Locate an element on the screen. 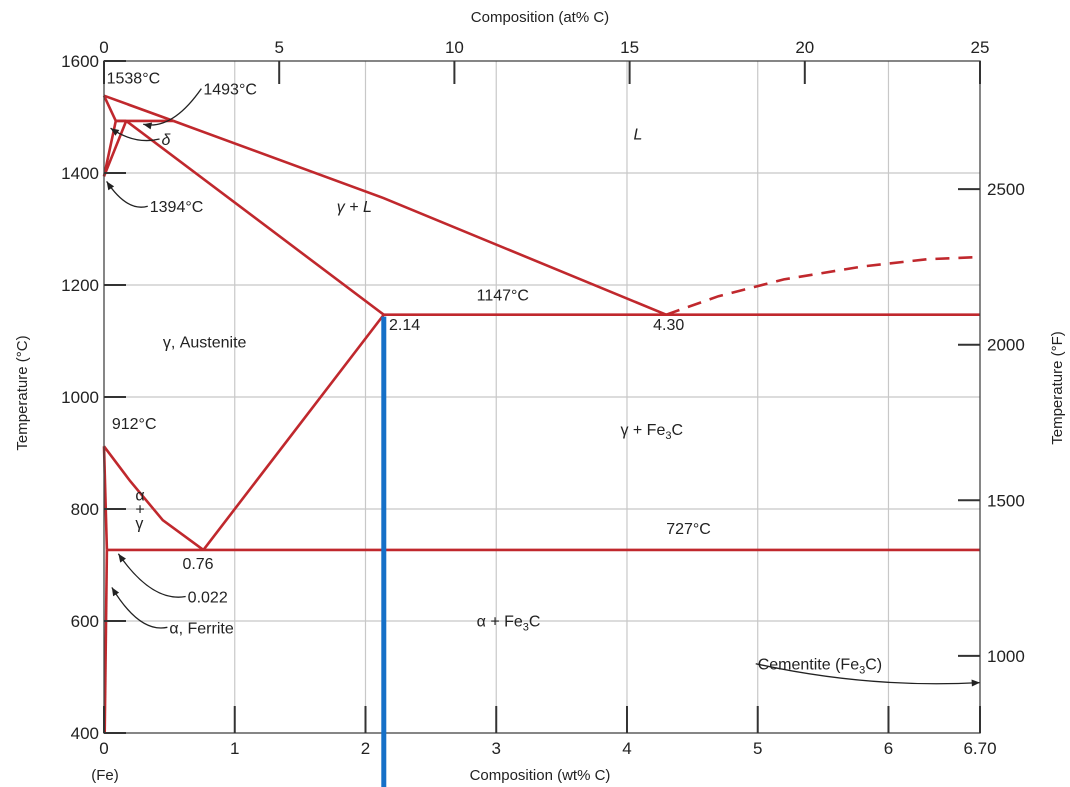 The image size is (1070, 787). x-tick-label: 6 is located at coordinates (888, 748).